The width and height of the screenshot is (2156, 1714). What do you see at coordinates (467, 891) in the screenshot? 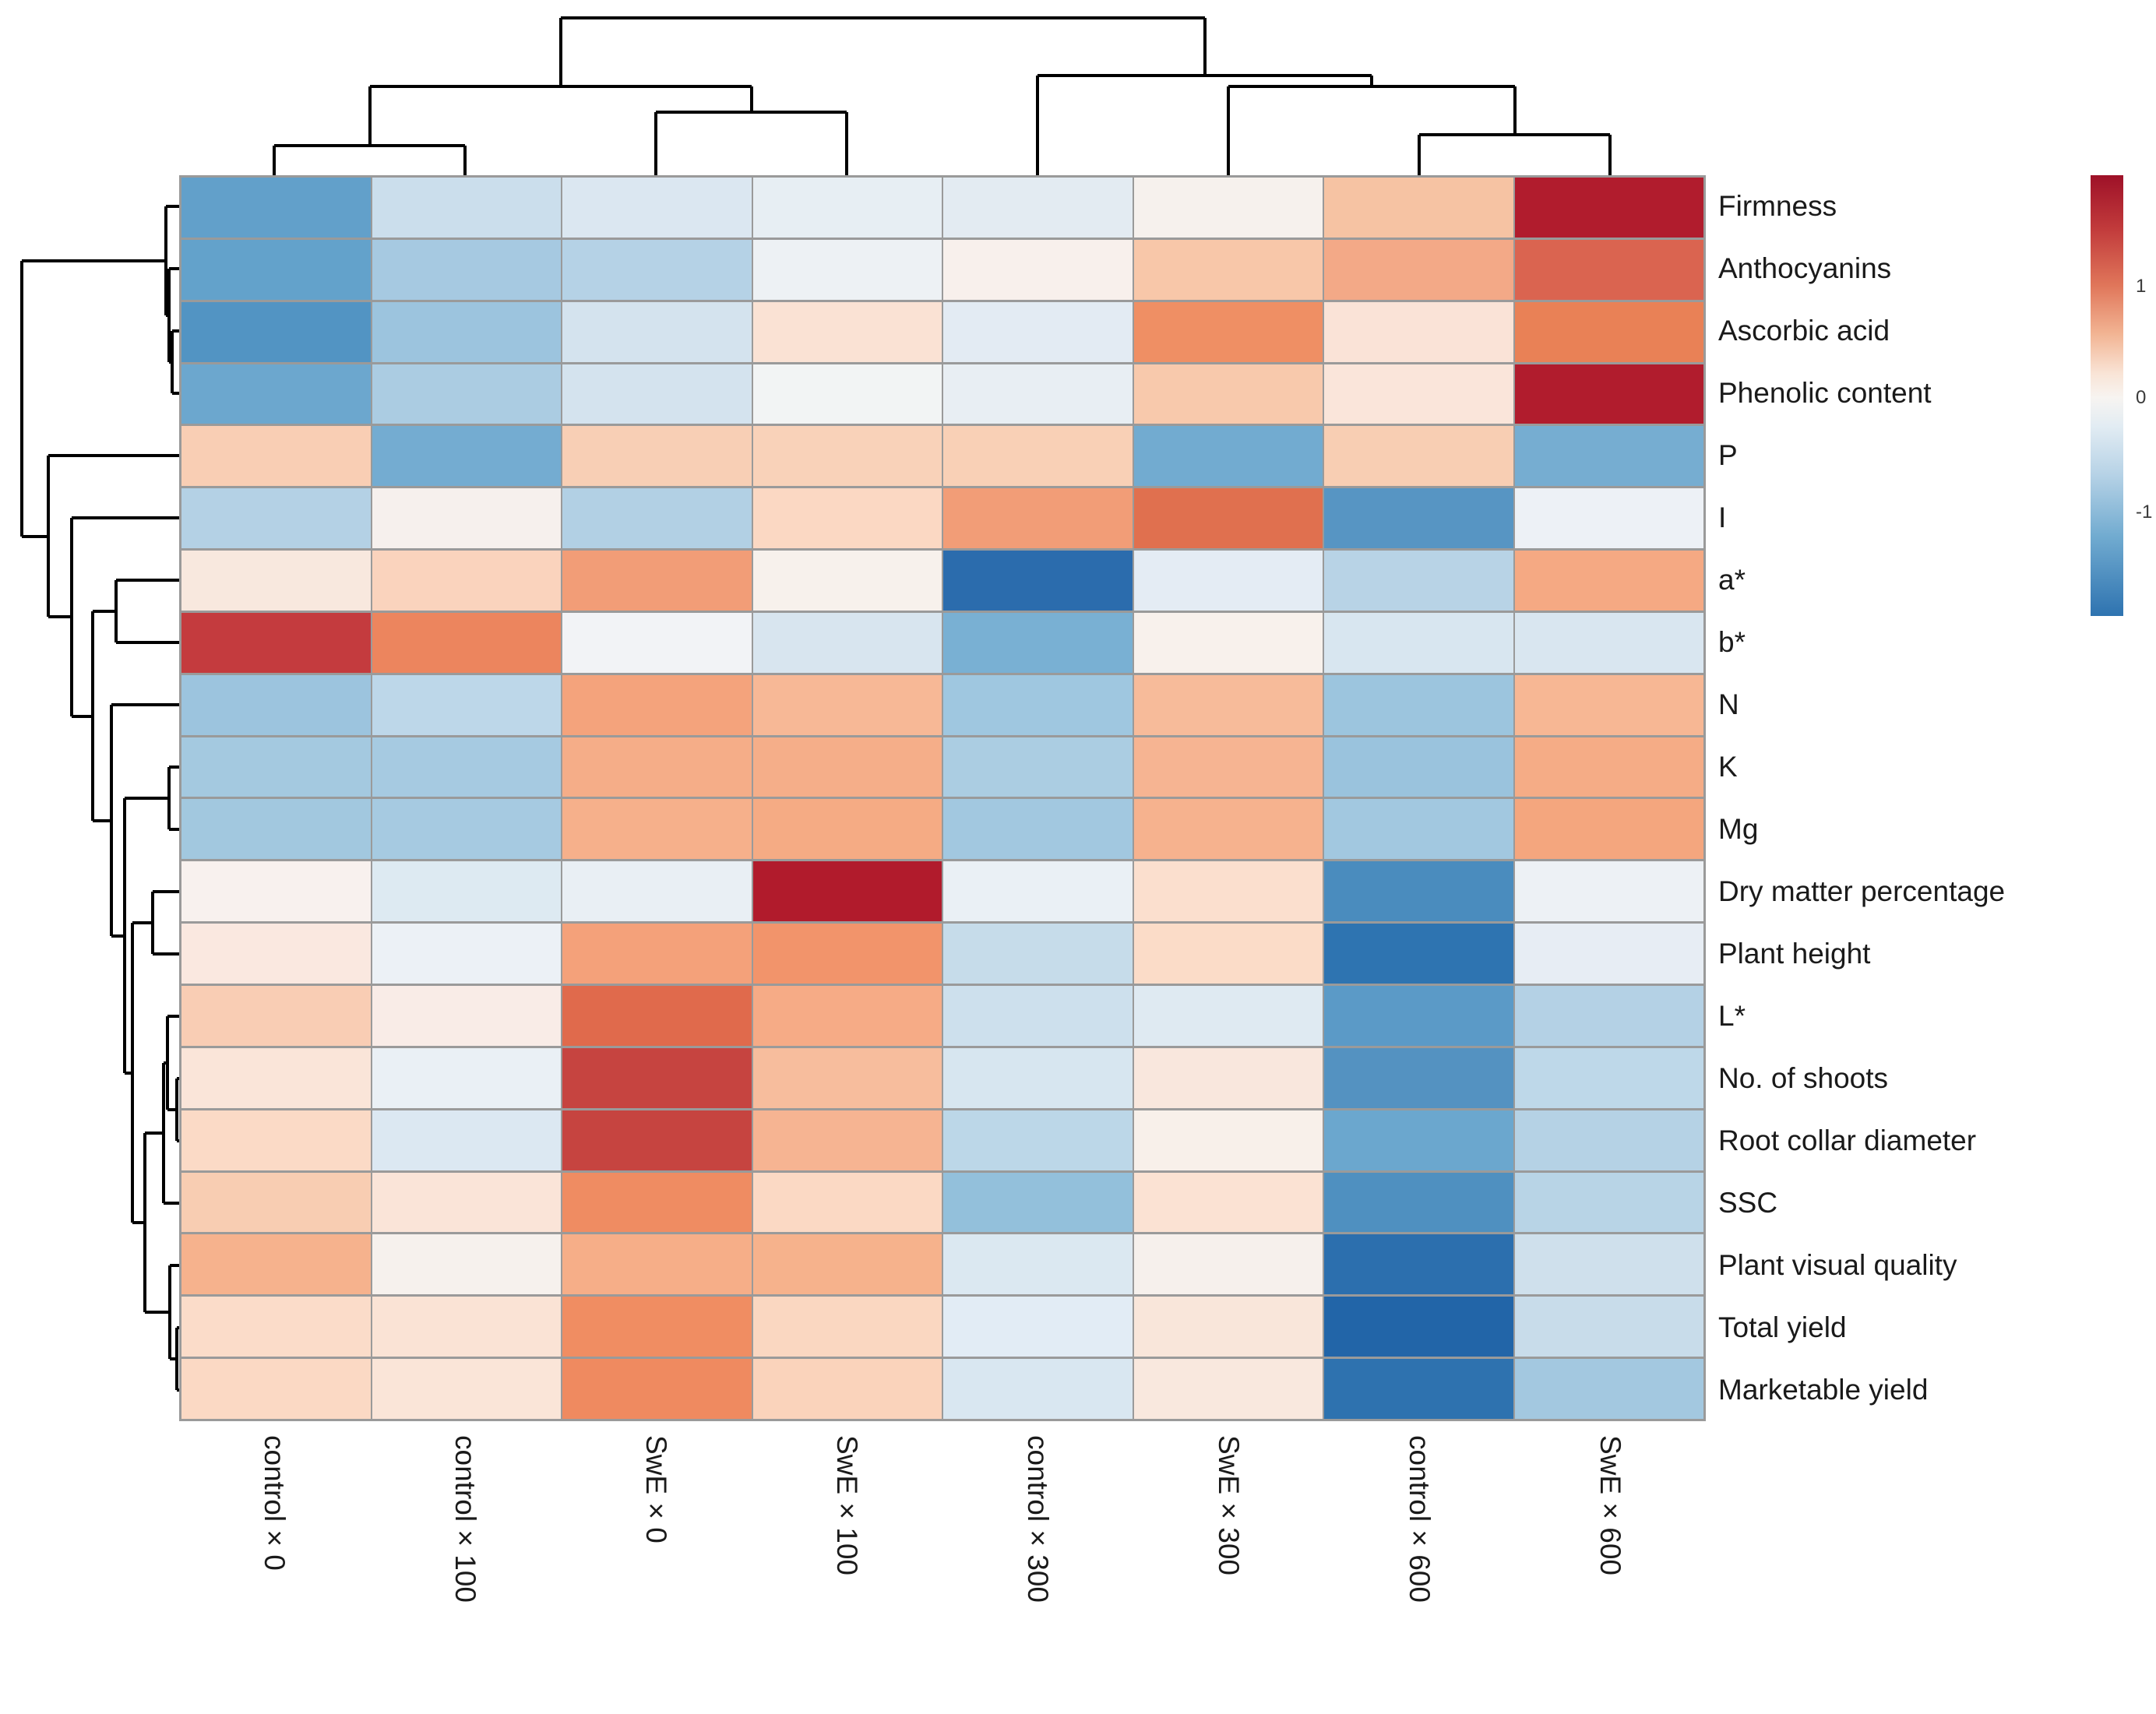
I see `heatmap-cell-r12-c2` at bounding box center [467, 891].